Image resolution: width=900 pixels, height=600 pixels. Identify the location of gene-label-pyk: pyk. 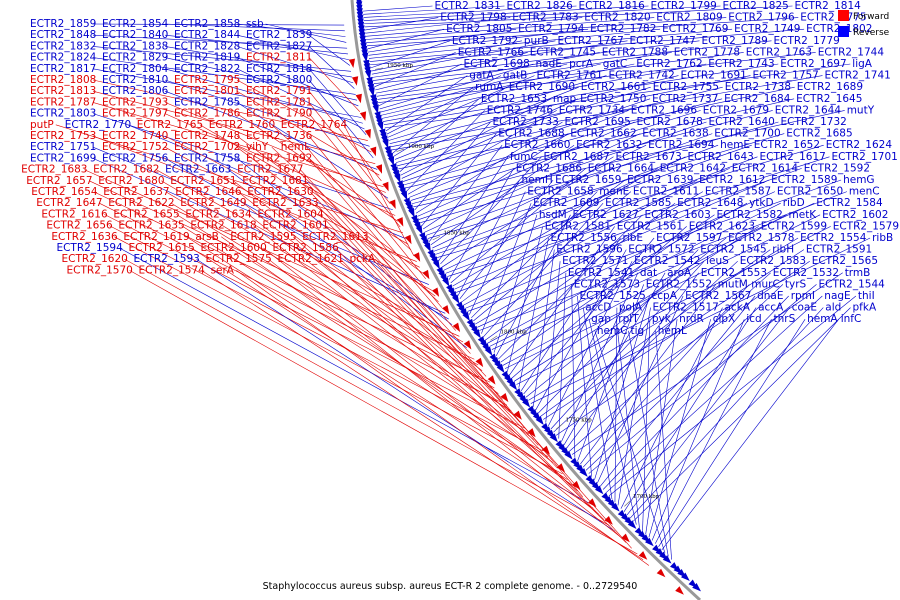
(662, 319).